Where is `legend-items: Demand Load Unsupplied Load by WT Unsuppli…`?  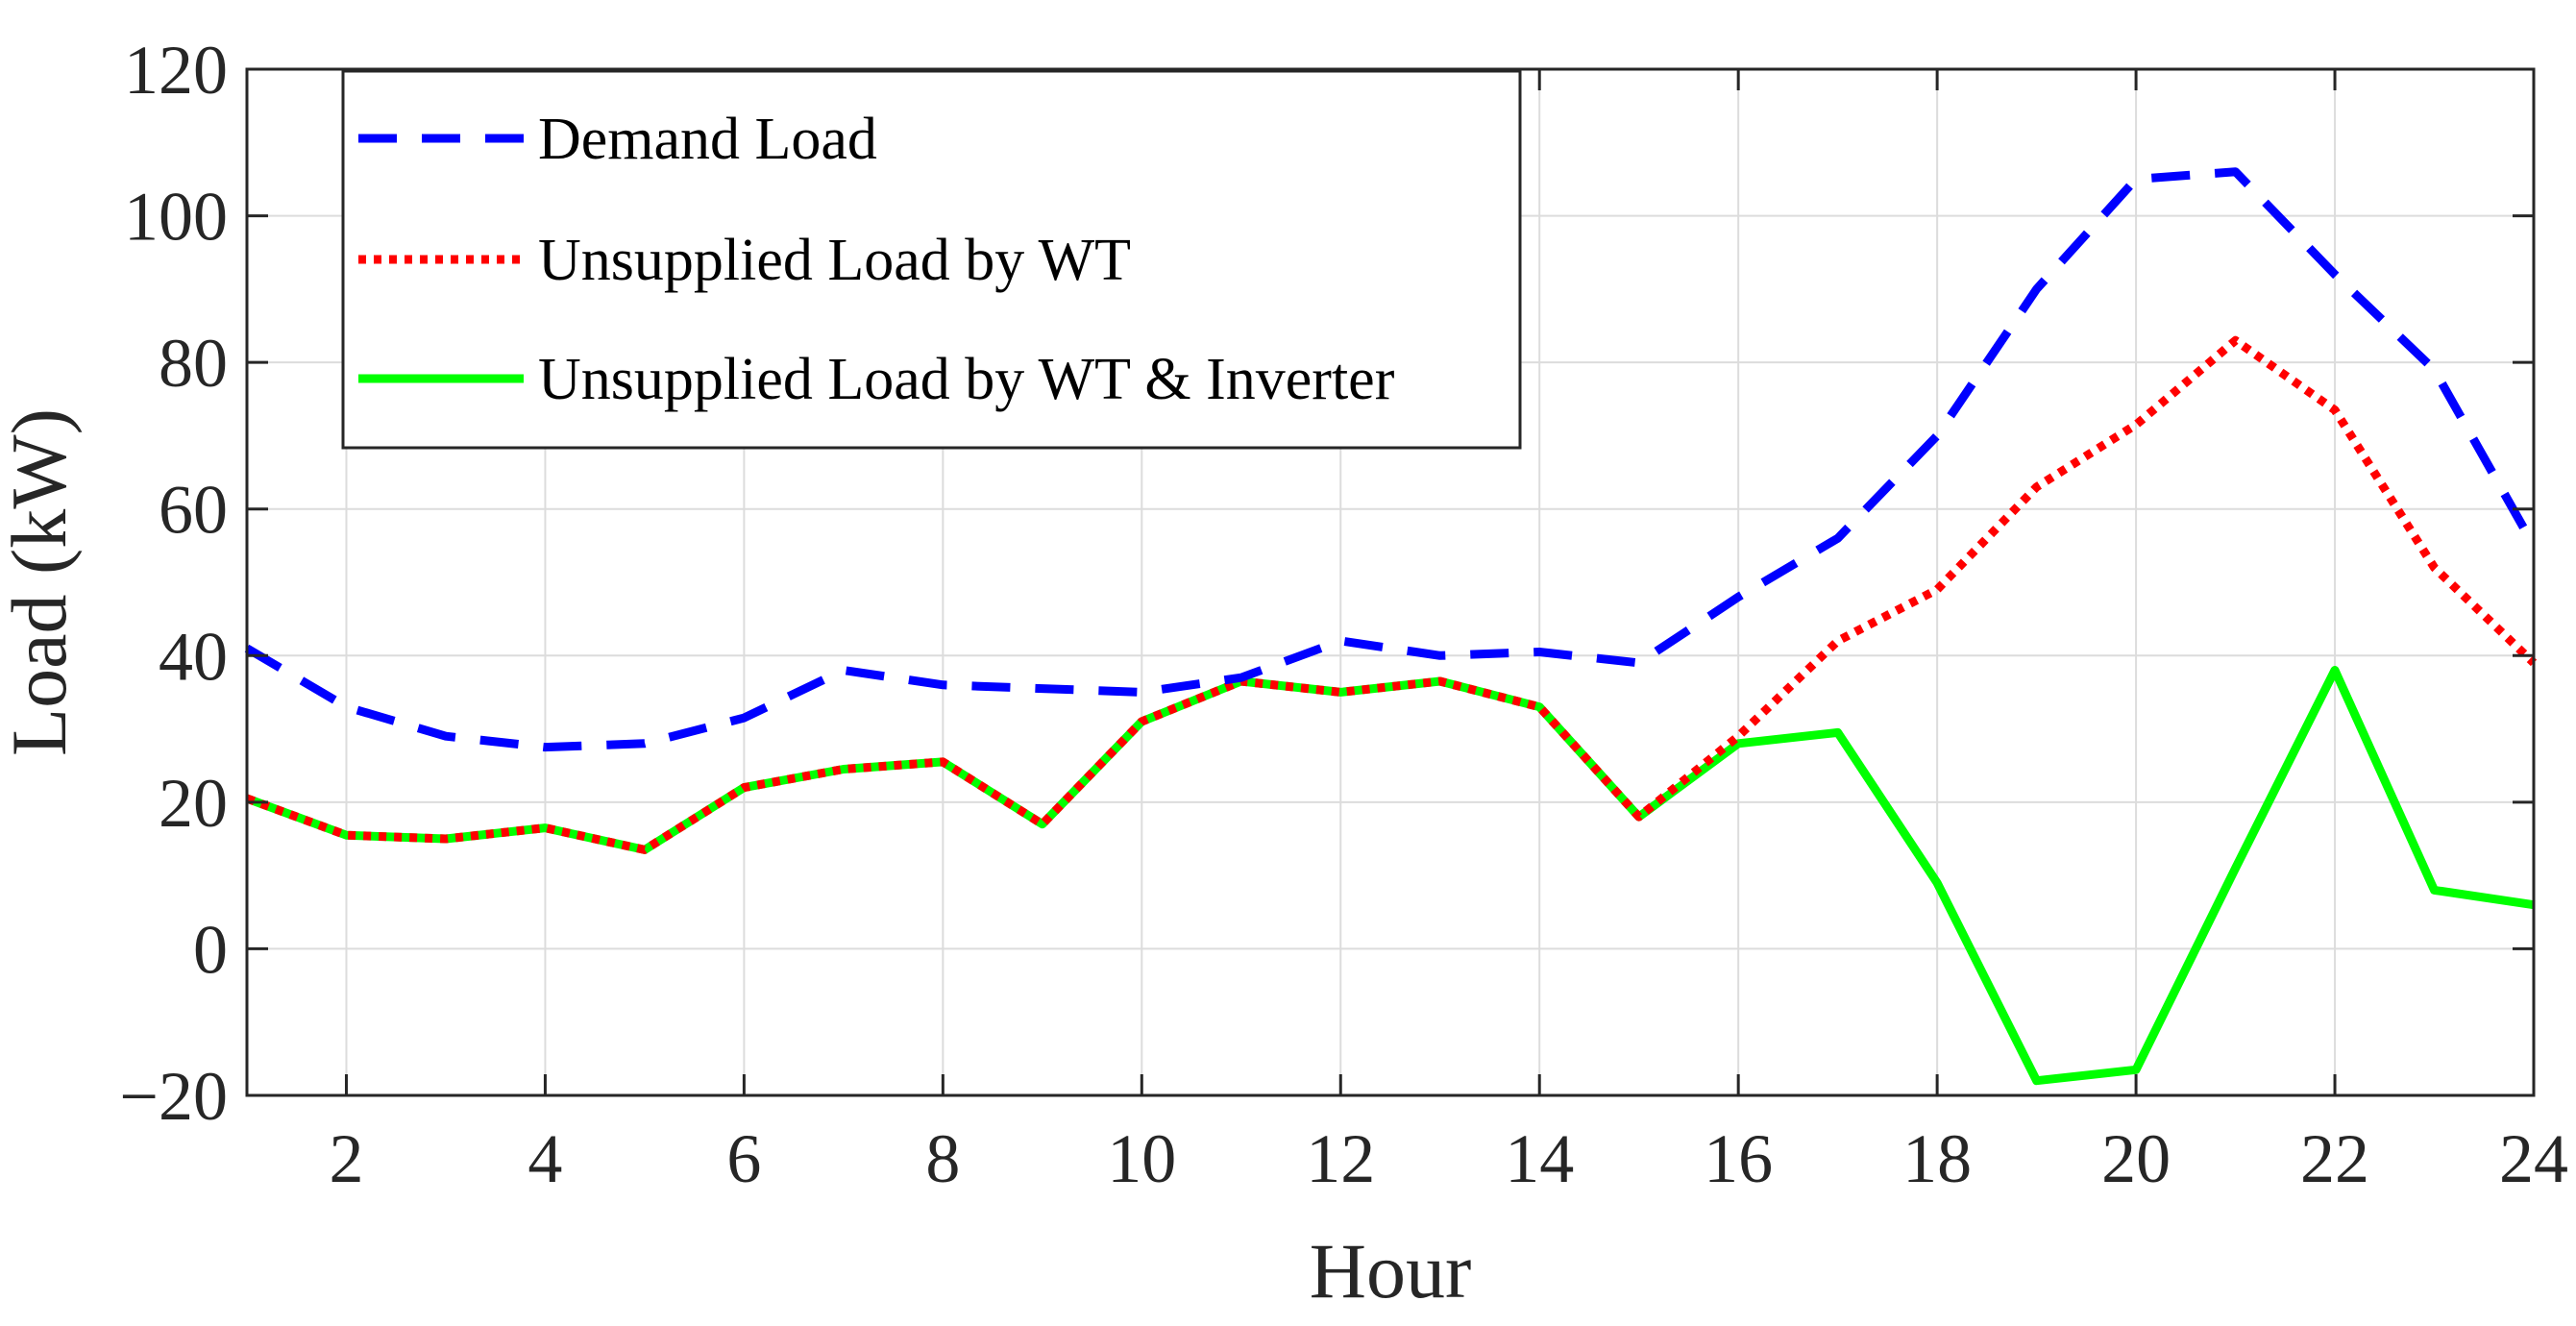
legend-items: Demand Load Unsupplied Load by WT Unsuppli… is located at coordinates (876, 260).